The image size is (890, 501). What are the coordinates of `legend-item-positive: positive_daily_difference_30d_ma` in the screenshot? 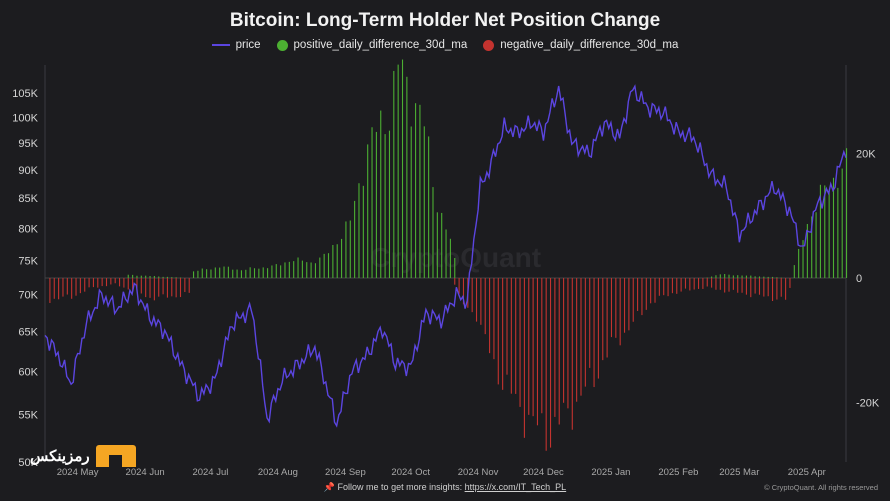 It's located at (371, 45).